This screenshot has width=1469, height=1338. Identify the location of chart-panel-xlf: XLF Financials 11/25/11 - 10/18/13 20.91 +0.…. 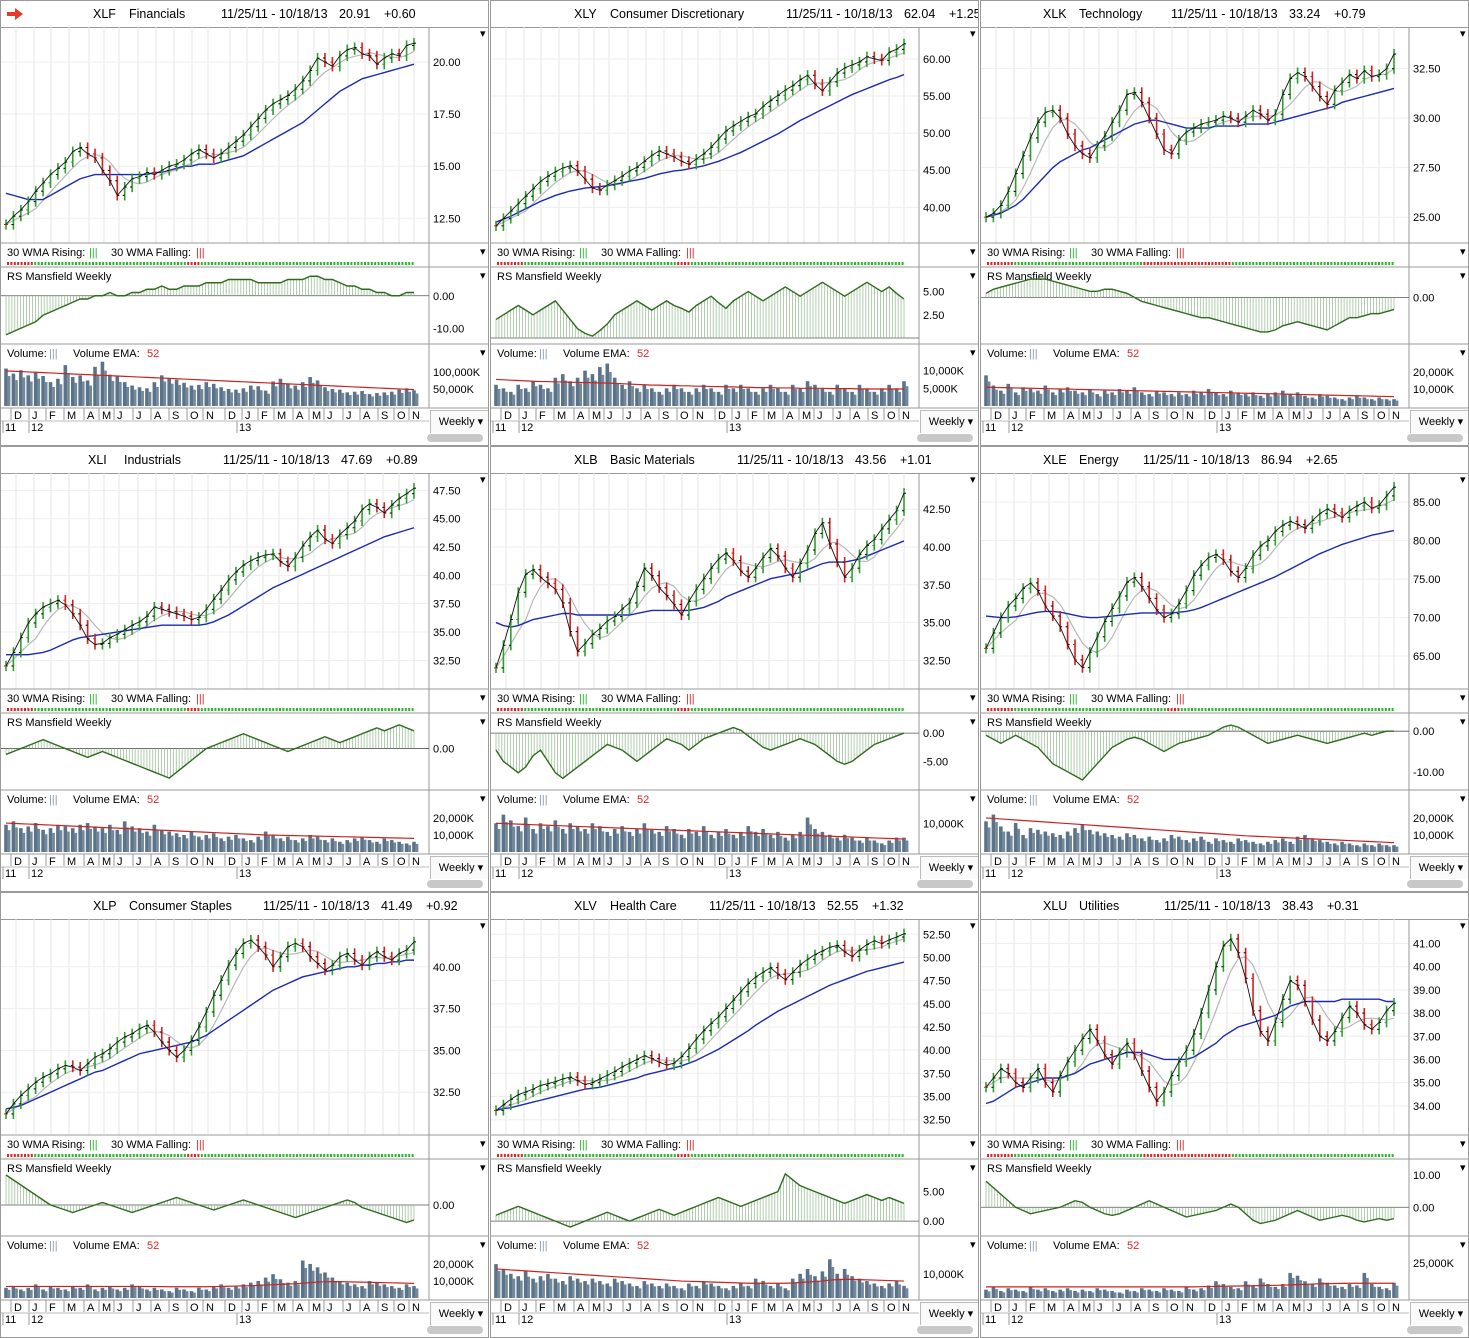
(244, 223).